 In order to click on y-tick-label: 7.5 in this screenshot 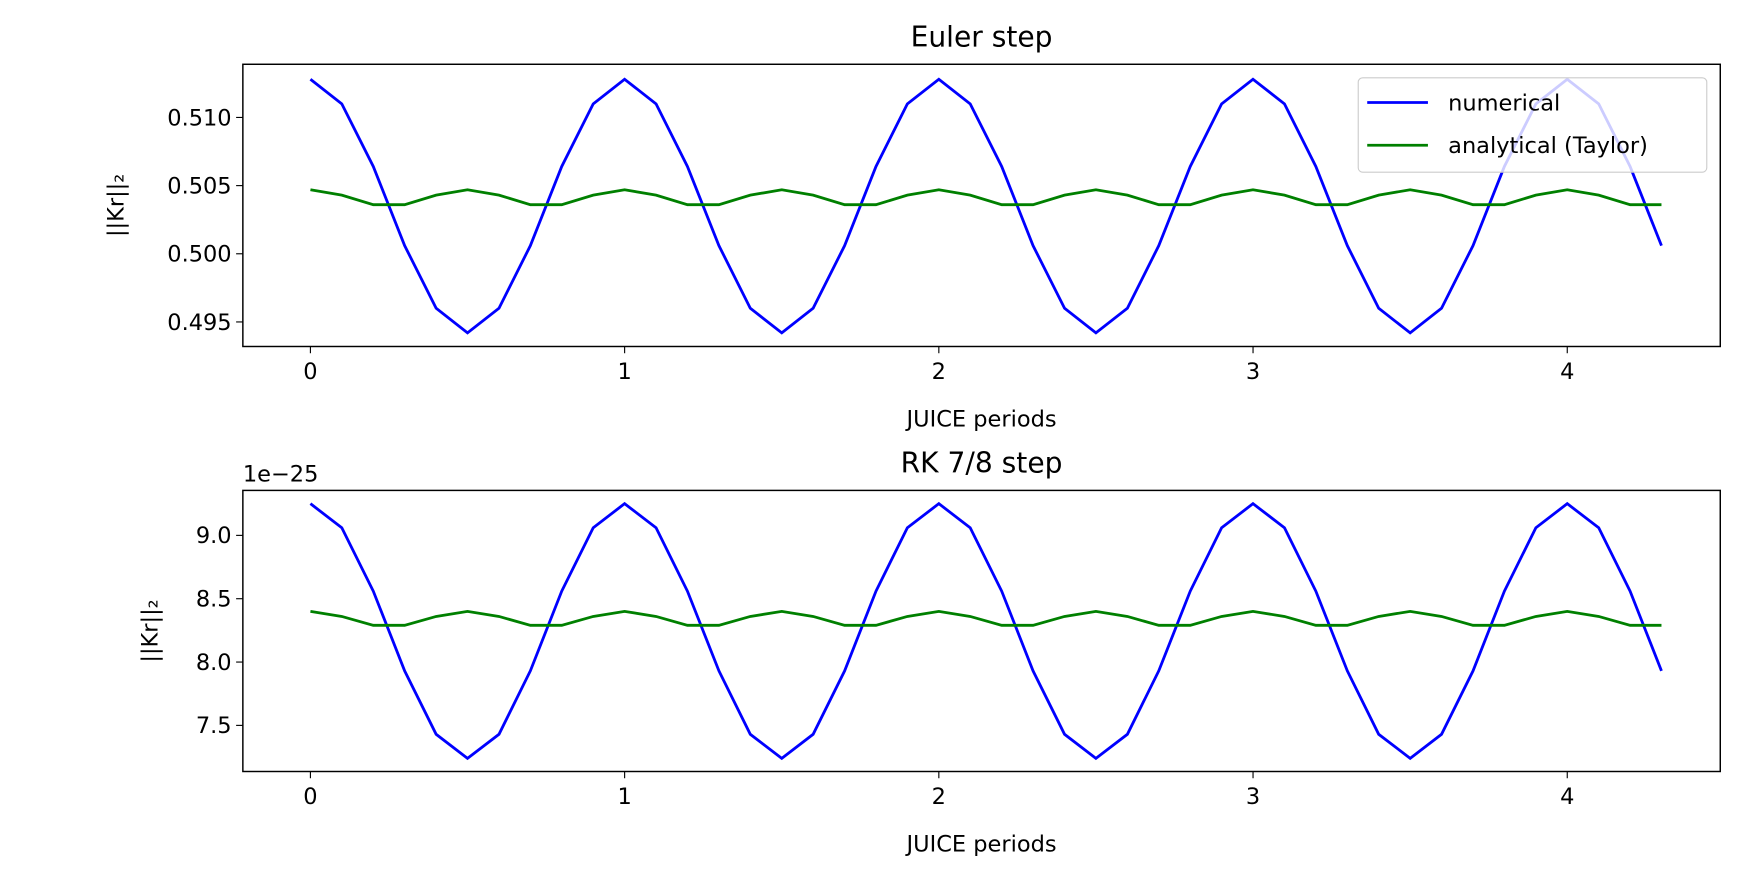, I will do `click(214, 726)`.